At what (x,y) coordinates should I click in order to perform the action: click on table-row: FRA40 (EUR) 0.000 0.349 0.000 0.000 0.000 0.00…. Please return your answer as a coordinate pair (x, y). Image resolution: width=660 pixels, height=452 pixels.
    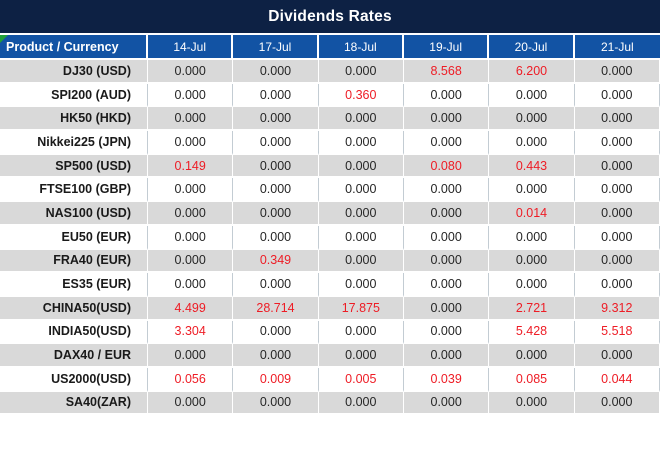
    Looking at the image, I should click on (330, 261).